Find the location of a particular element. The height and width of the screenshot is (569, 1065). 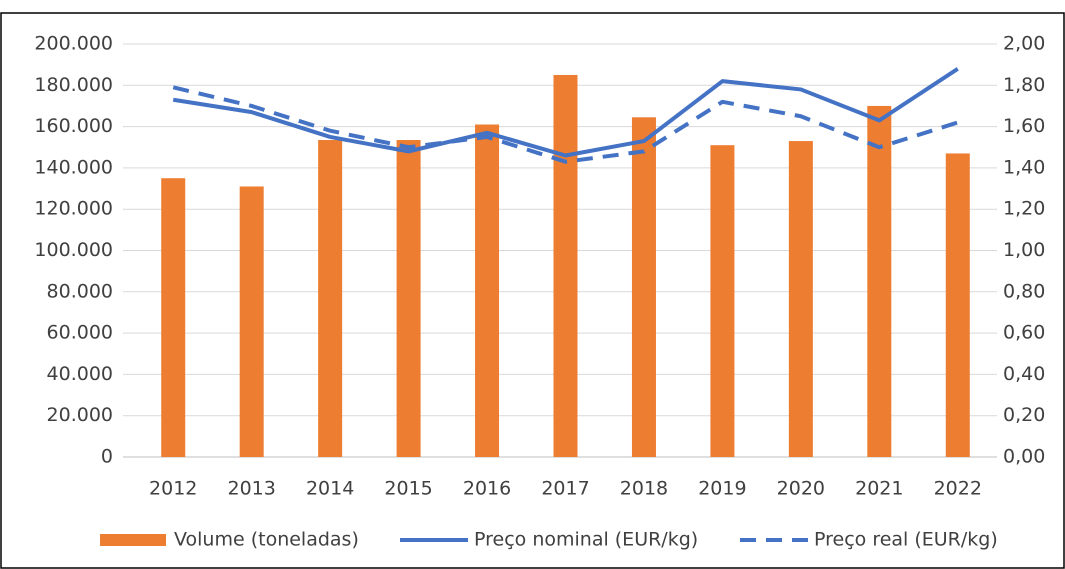

x-tick-label: 2015 is located at coordinates (408, 489).